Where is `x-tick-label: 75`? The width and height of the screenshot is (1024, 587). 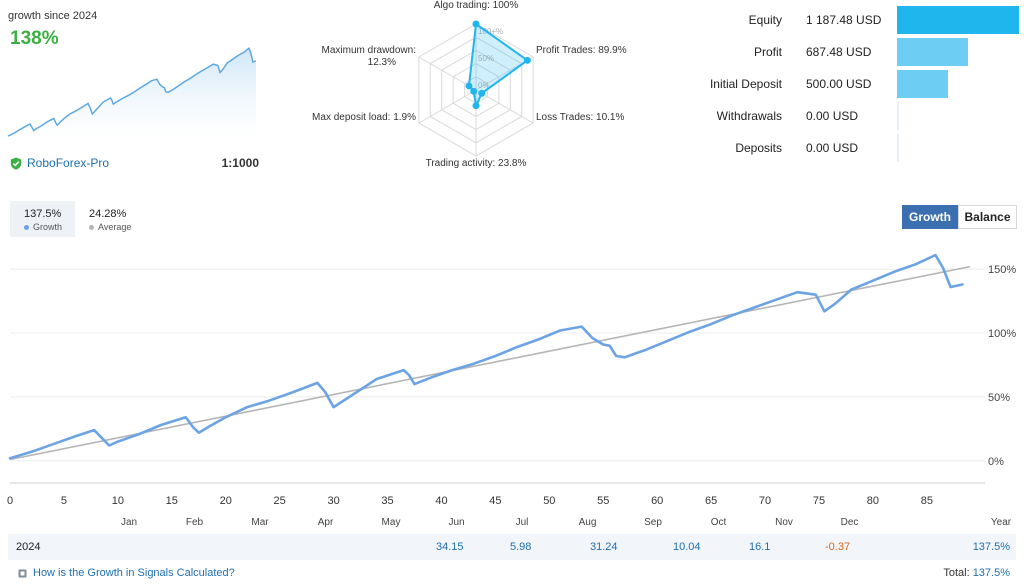 x-tick-label: 75 is located at coordinates (819, 501).